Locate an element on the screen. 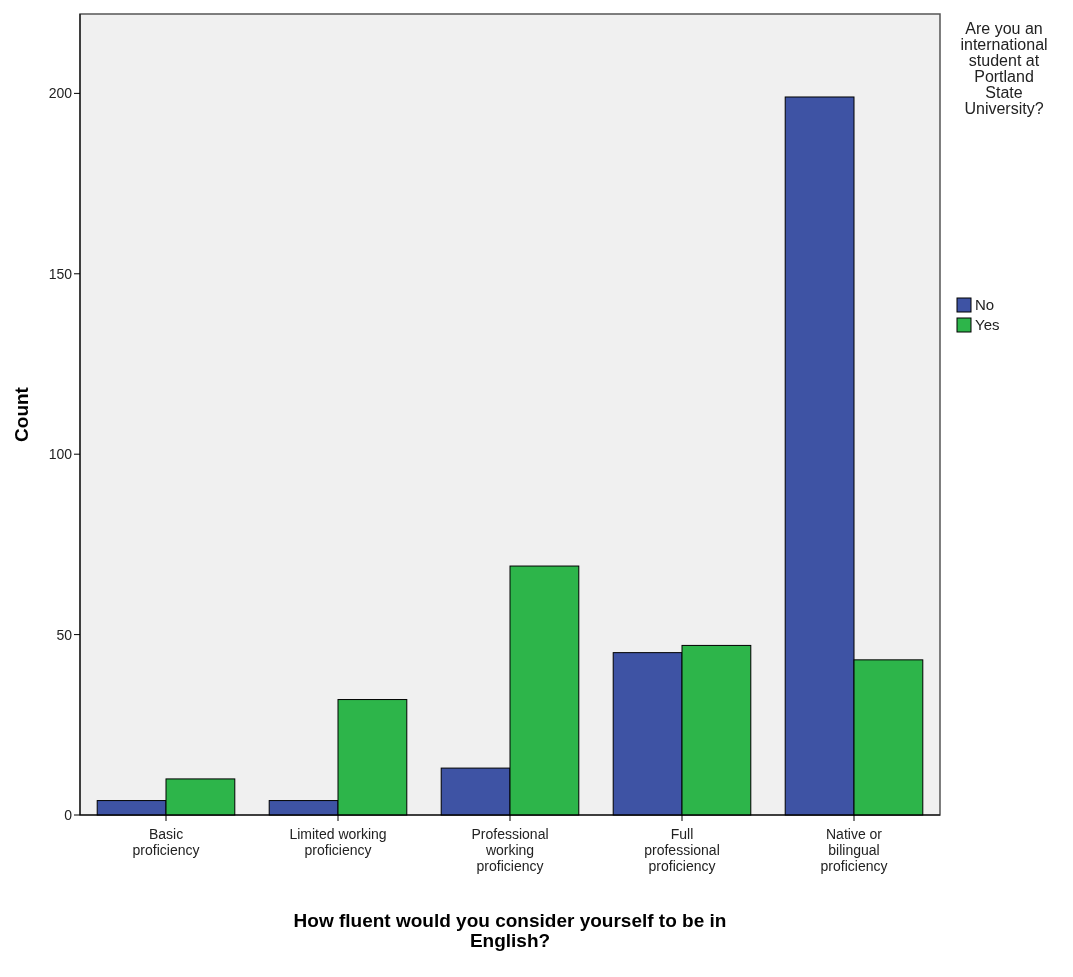 Image resolution: width=1073 pixels, height=977 pixels. legend-label: Yes is located at coordinates (987, 324).